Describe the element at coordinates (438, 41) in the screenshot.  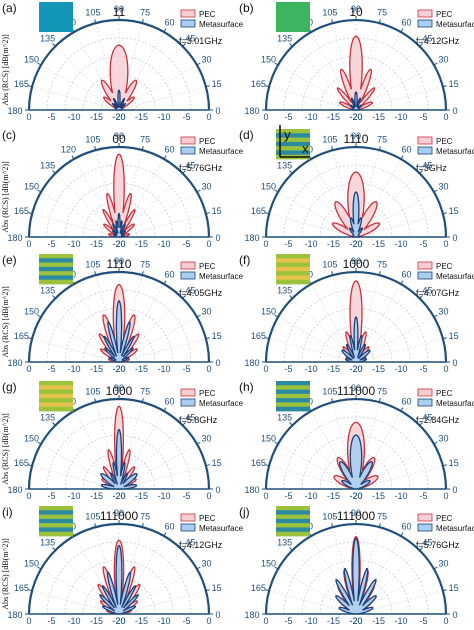
I see `frequency-label: f=4.12GHz` at that location.